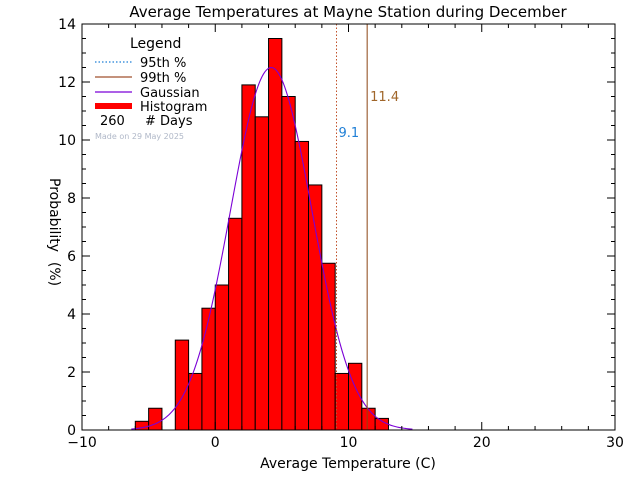 The height and width of the screenshot is (484, 640). What do you see at coordinates (163, 78) in the screenshot?
I see `legend-99th-label: 99th %` at bounding box center [163, 78].